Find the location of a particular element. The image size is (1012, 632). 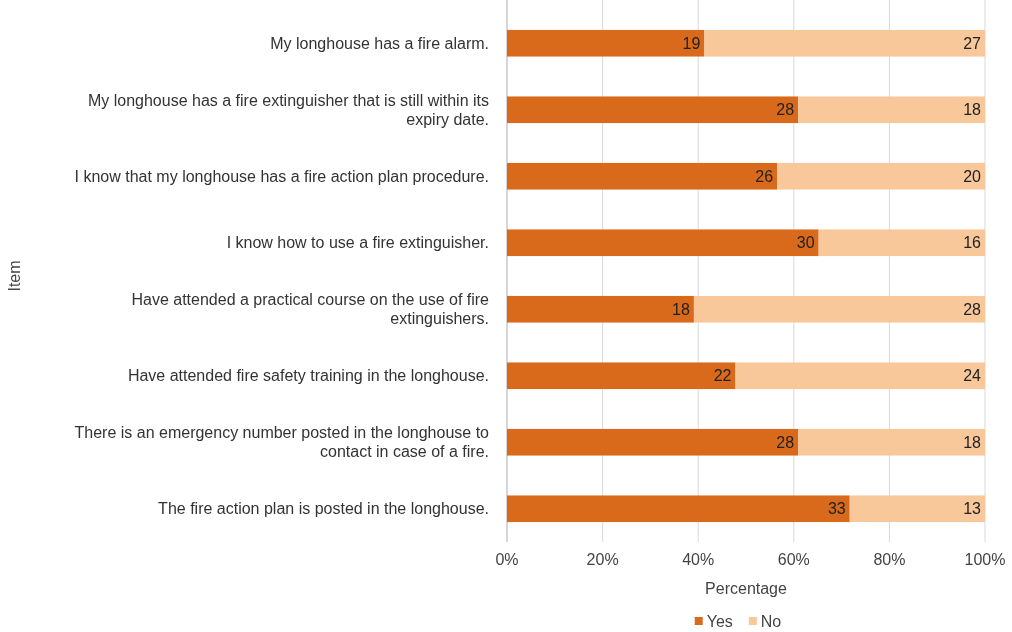

y-tick-label: My longhouse has a fire alarm. is located at coordinates (379, 43).